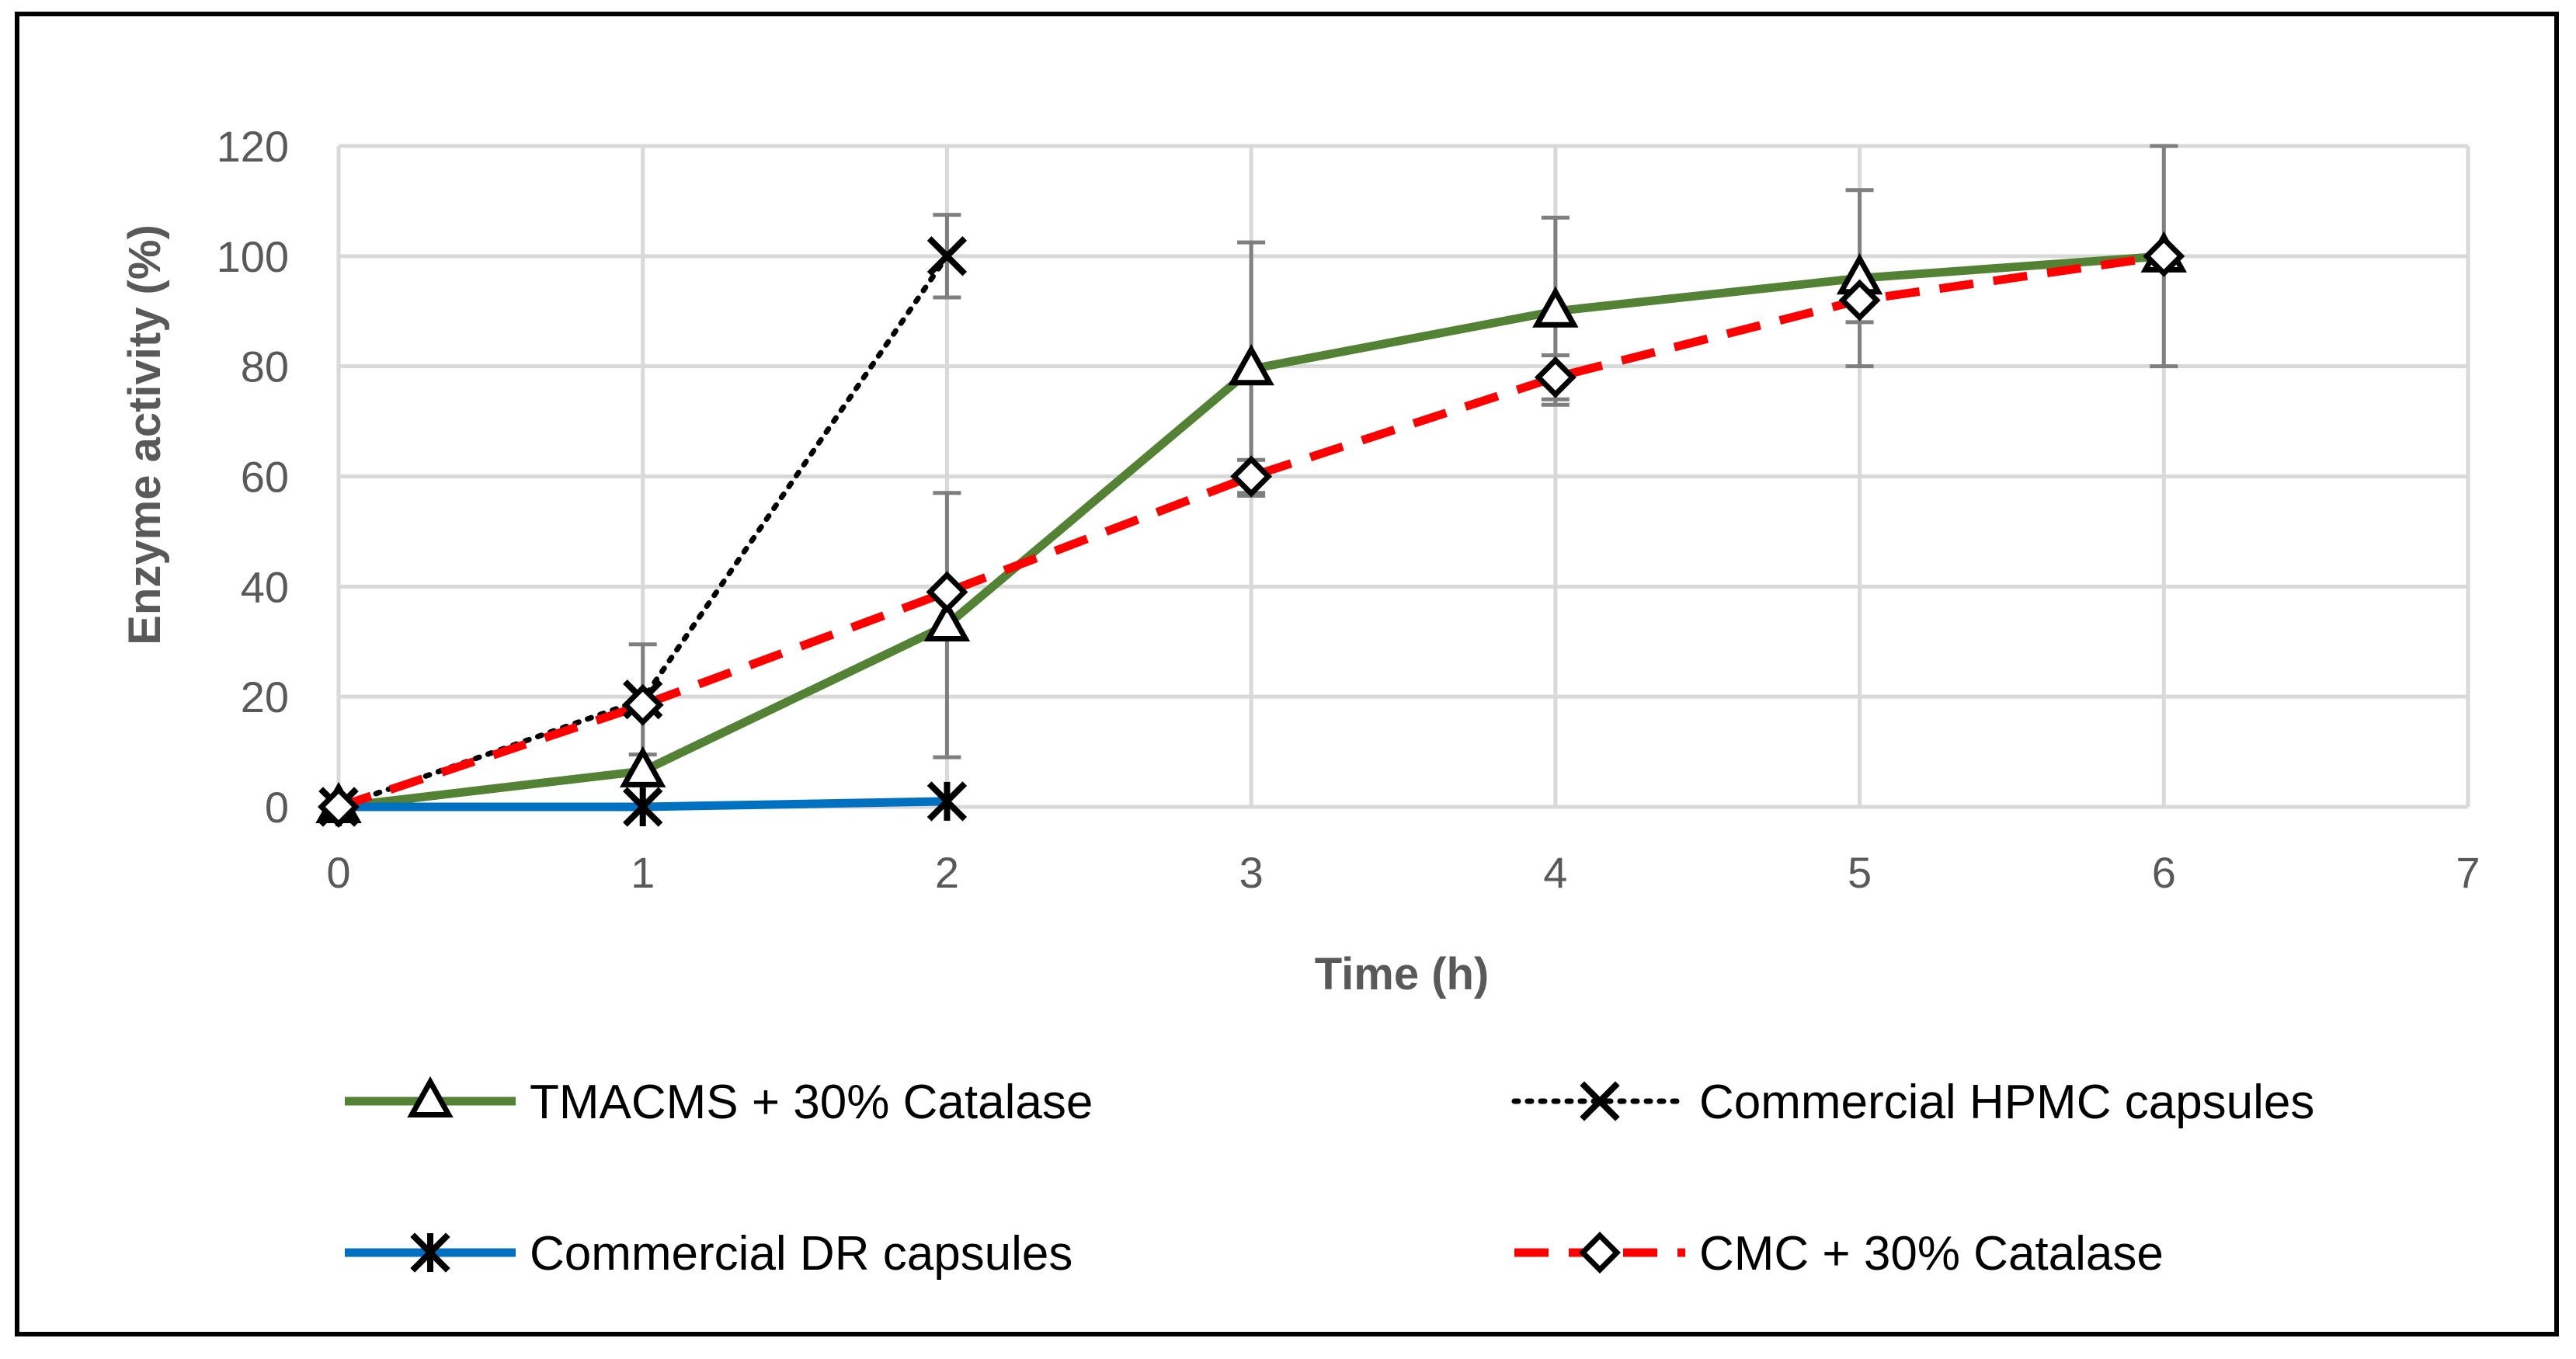 The height and width of the screenshot is (1359, 2576). Describe the element at coordinates (265, 697) in the screenshot. I see `y-tick-label: 20` at that location.